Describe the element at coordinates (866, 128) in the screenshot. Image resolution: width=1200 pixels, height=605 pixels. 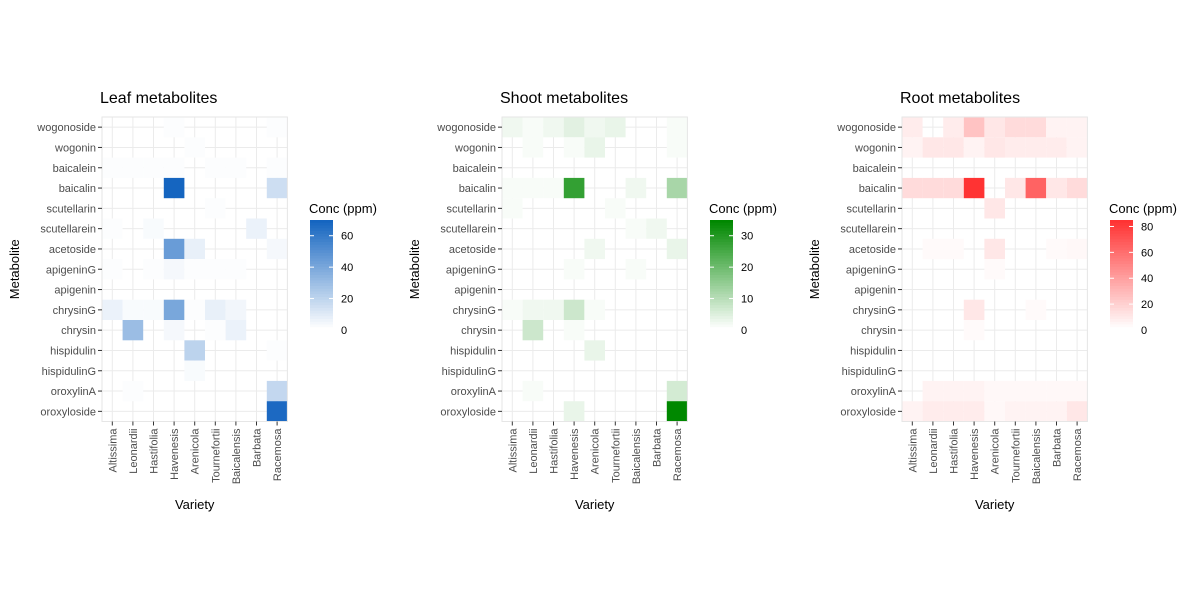
I see `y-tick-label: wogonoside` at that location.